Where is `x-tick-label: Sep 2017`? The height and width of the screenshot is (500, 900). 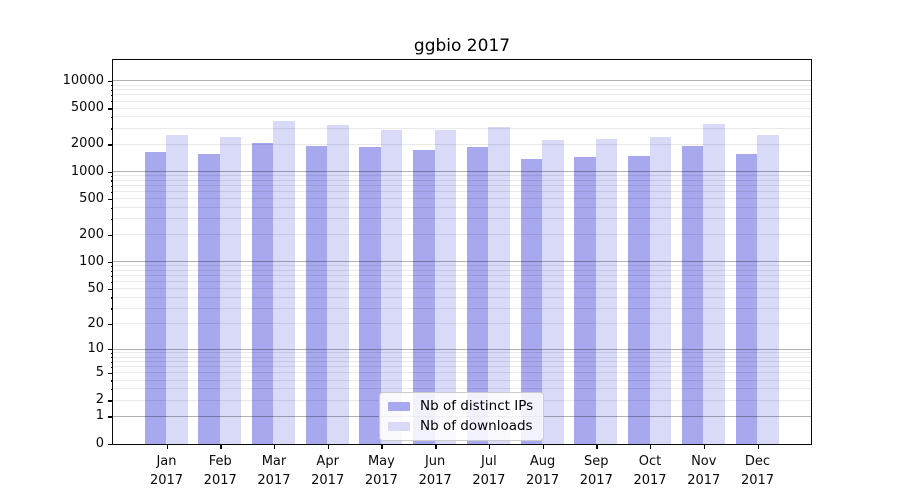 x-tick-label: Sep 2017 is located at coordinates (596, 470).